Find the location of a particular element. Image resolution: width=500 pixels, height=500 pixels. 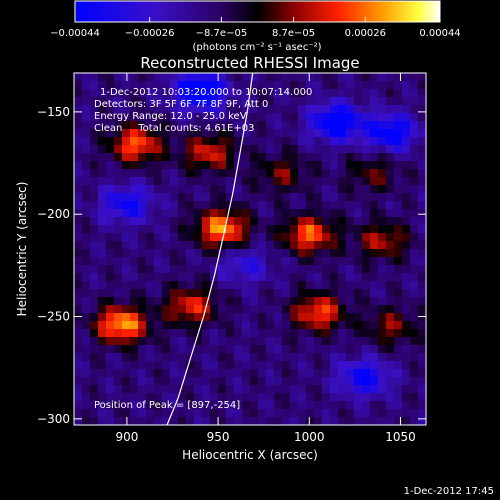

x-axis-label: Heliocentric X (arcsec) is located at coordinates (250, 455).